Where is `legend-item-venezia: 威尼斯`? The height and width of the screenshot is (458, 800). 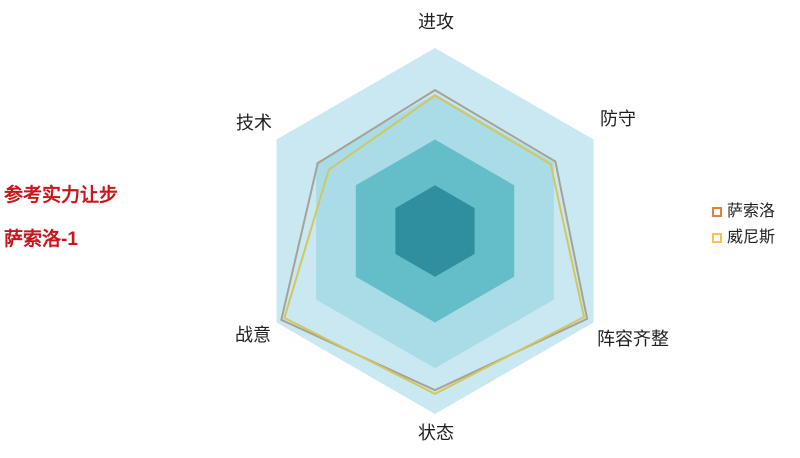 legend-item-venezia: 威尼斯 is located at coordinates (743, 238).